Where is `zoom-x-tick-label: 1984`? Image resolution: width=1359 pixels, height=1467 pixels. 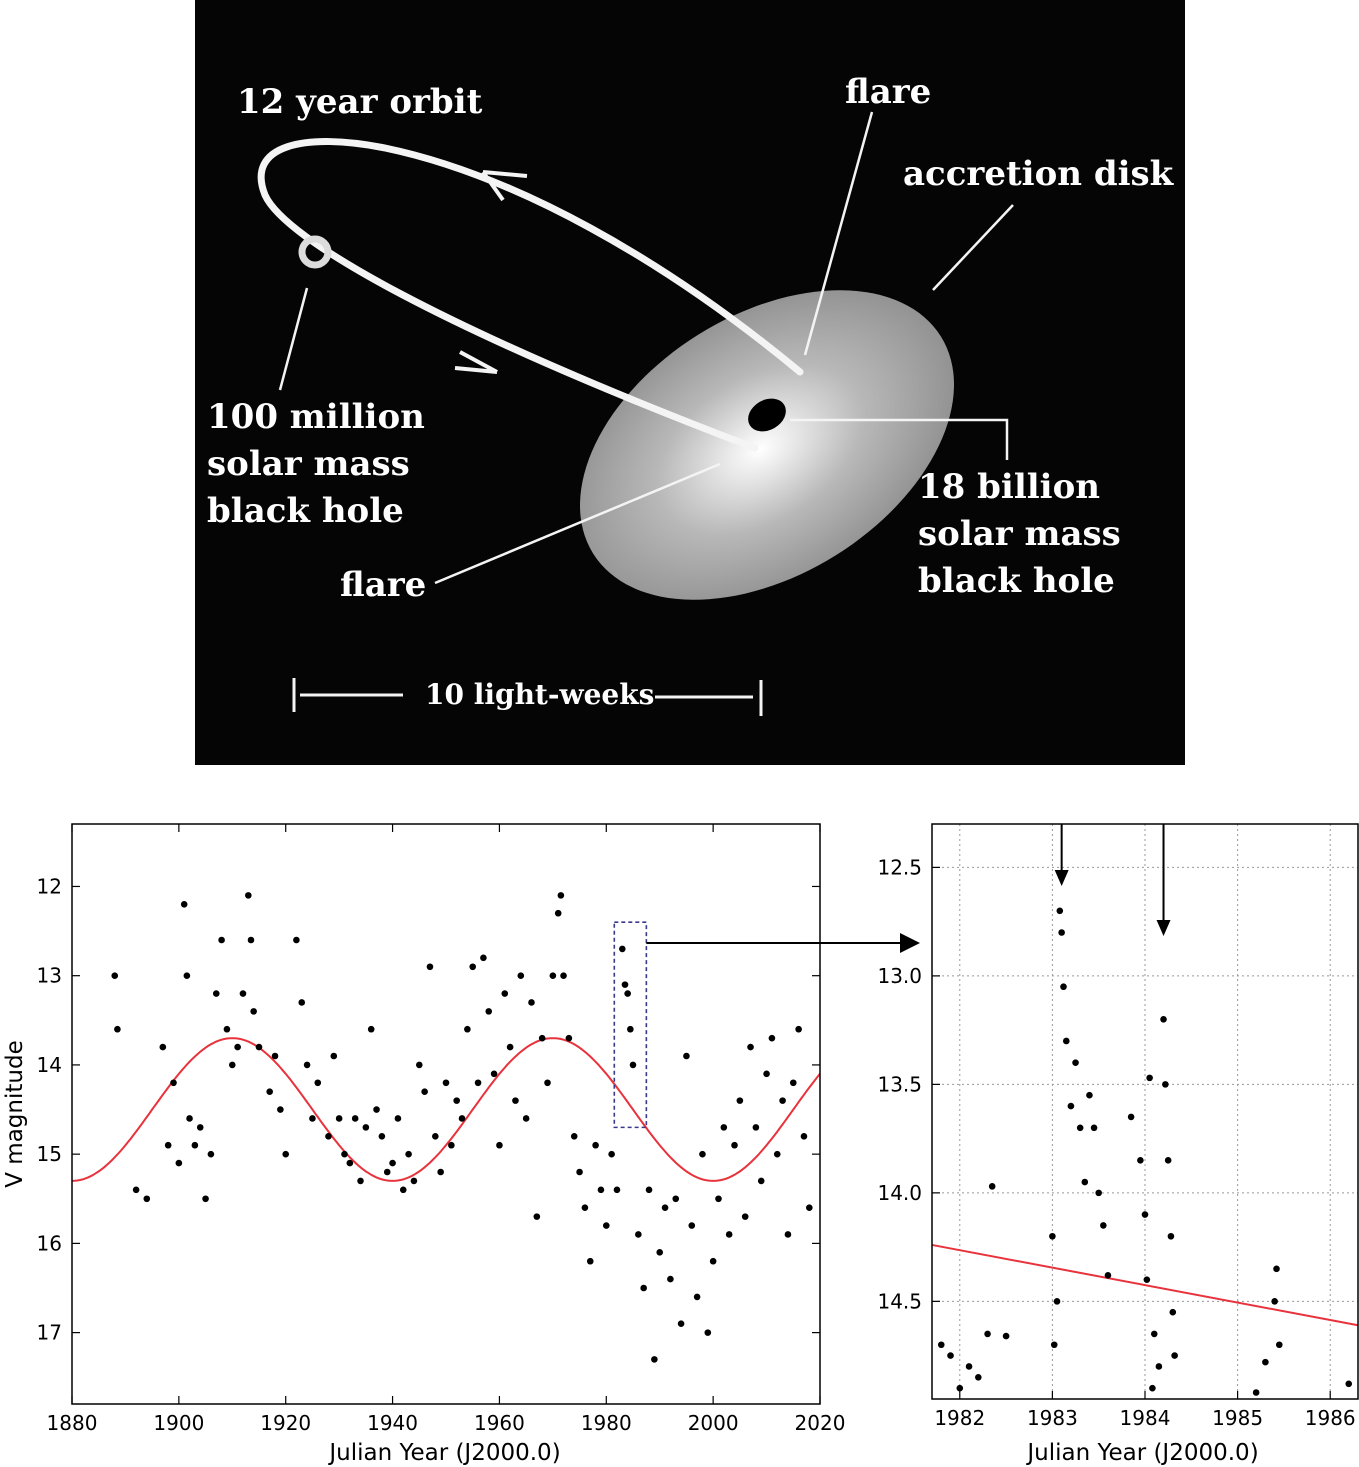 zoom-x-tick-label: 1984 is located at coordinates (1145, 1418).